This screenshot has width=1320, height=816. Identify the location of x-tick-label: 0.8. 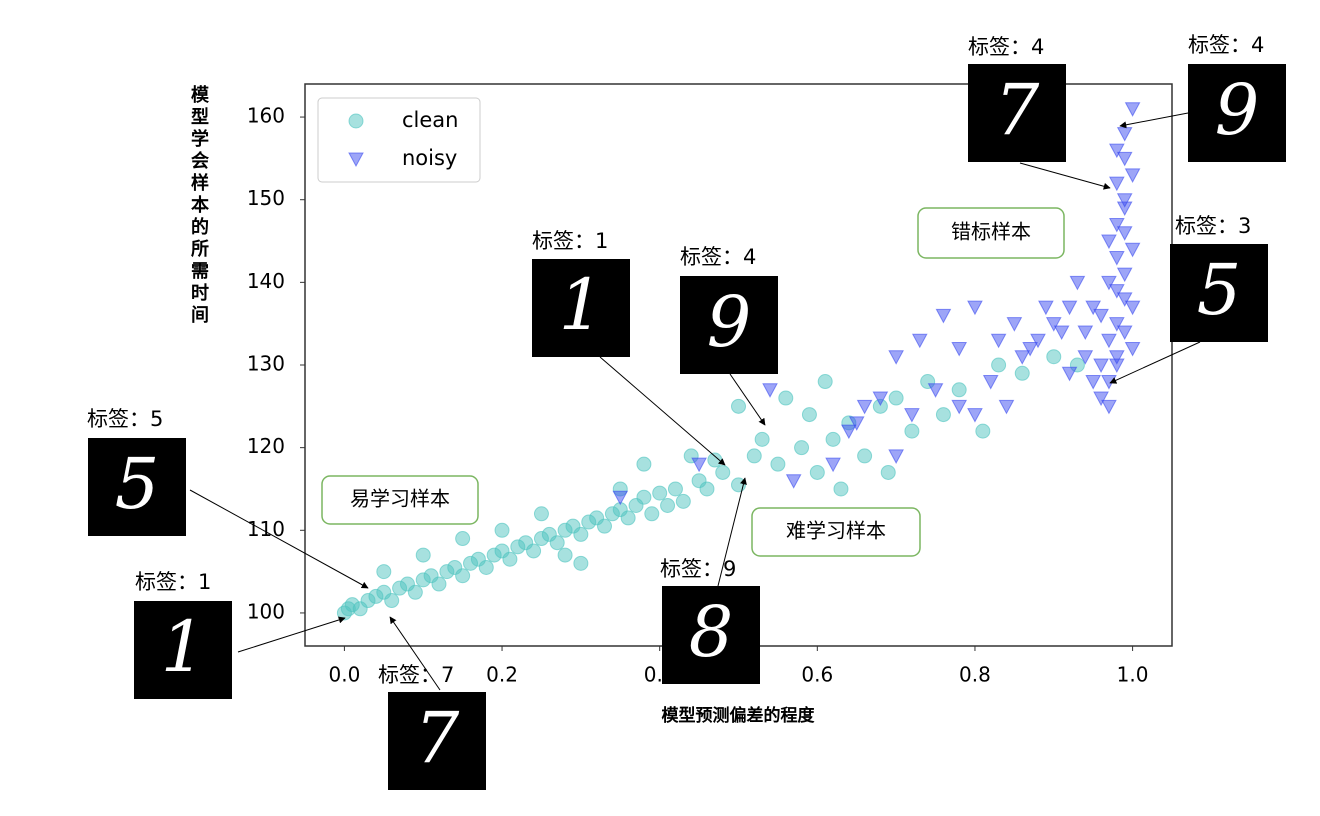
(975, 675).